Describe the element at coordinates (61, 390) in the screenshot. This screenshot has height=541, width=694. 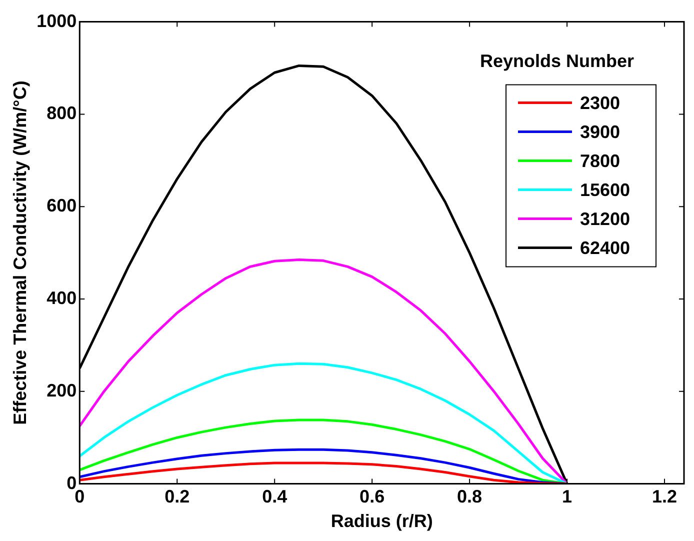
I see `y-tick-label: 200` at that location.